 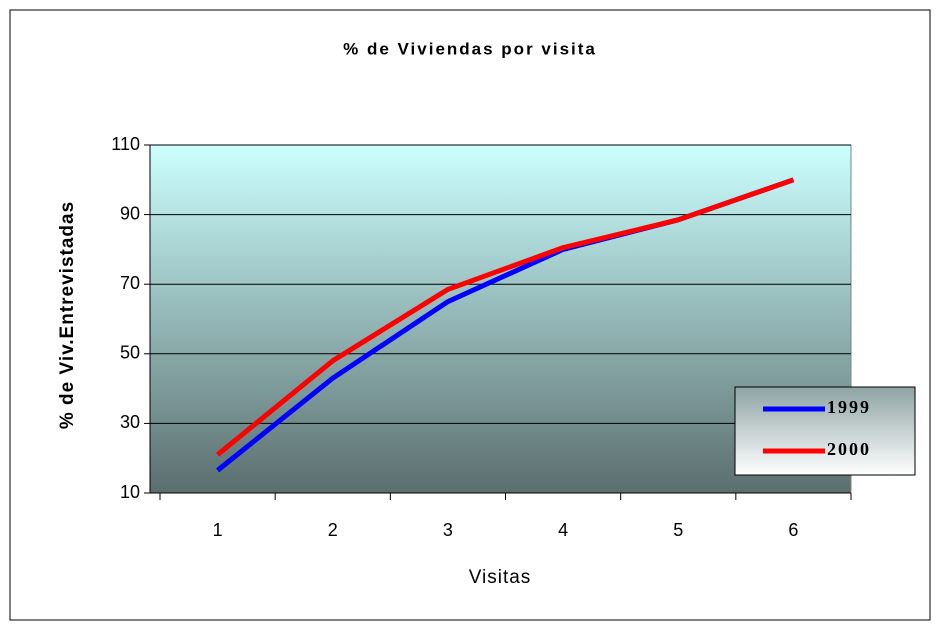 What do you see at coordinates (825, 431) in the screenshot?
I see `legend-box` at bounding box center [825, 431].